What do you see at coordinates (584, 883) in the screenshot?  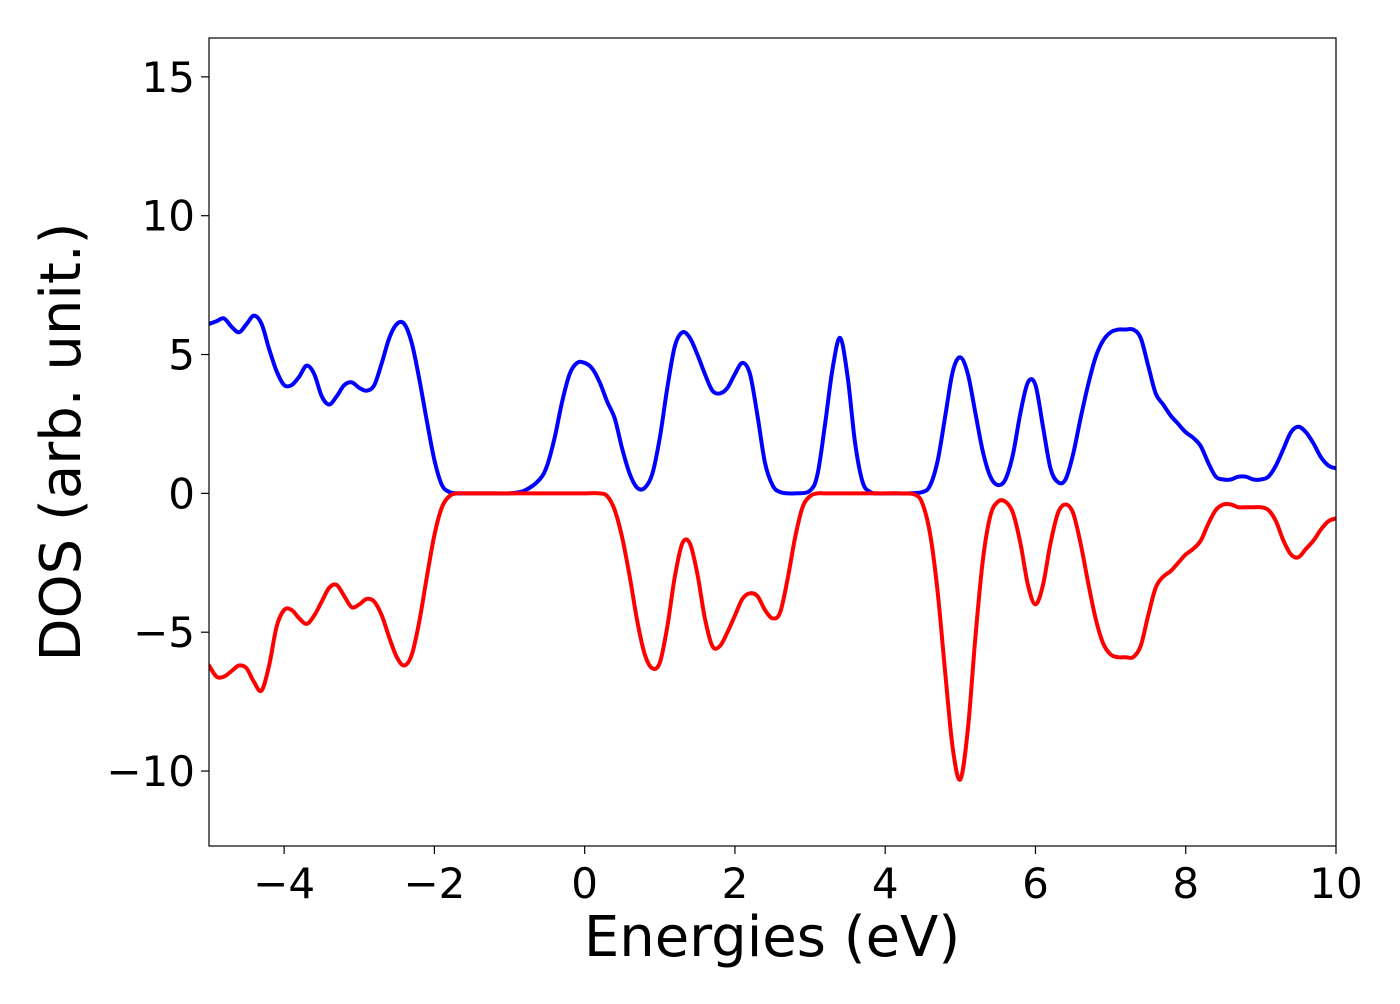 I see `x-tick-label: 0` at bounding box center [584, 883].